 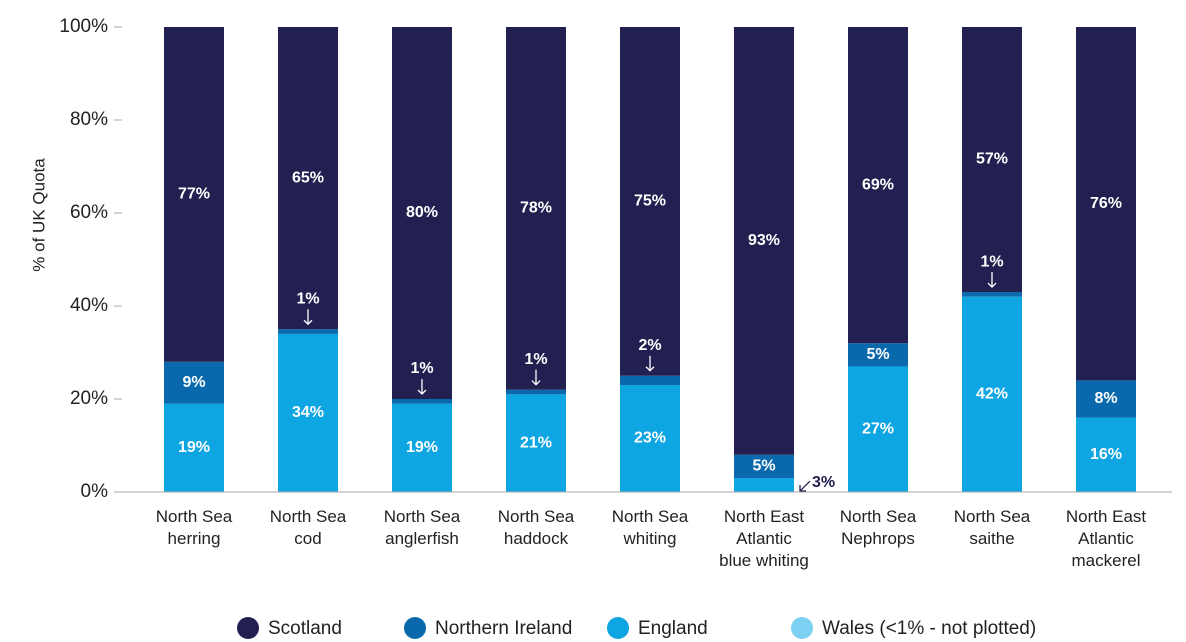 I want to click on value-label: 34%, so click(x=308, y=412).